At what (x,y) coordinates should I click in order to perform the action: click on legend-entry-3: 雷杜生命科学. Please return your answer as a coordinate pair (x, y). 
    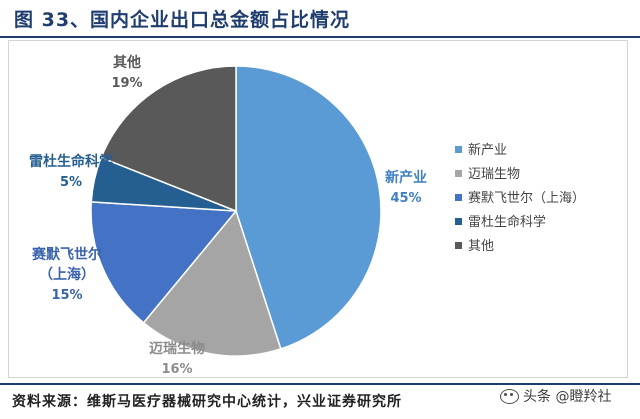
    Looking at the image, I should click on (507, 222).